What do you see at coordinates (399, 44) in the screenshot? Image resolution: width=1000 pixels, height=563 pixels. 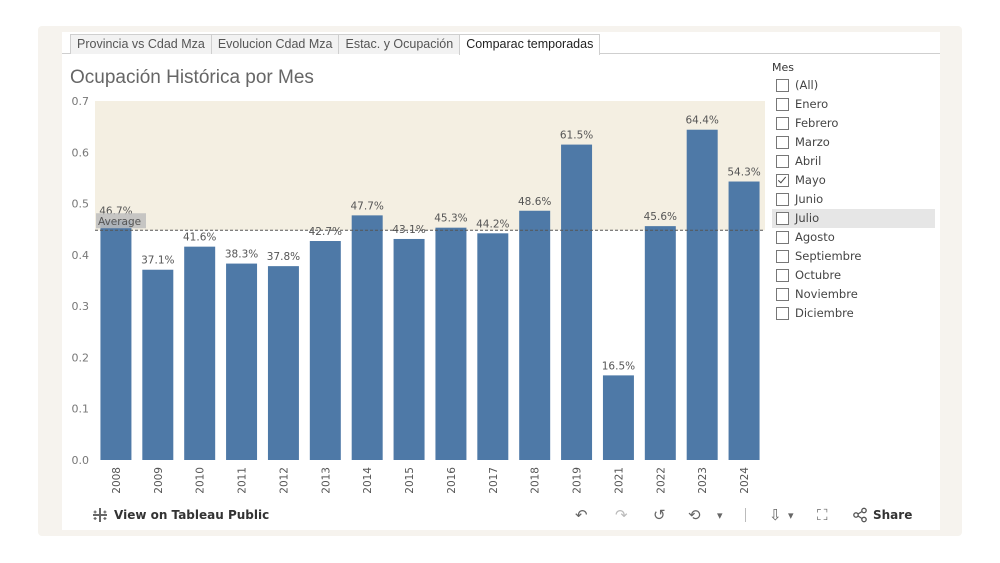 I see `tab-3: Estac. y Ocupación` at bounding box center [399, 44].